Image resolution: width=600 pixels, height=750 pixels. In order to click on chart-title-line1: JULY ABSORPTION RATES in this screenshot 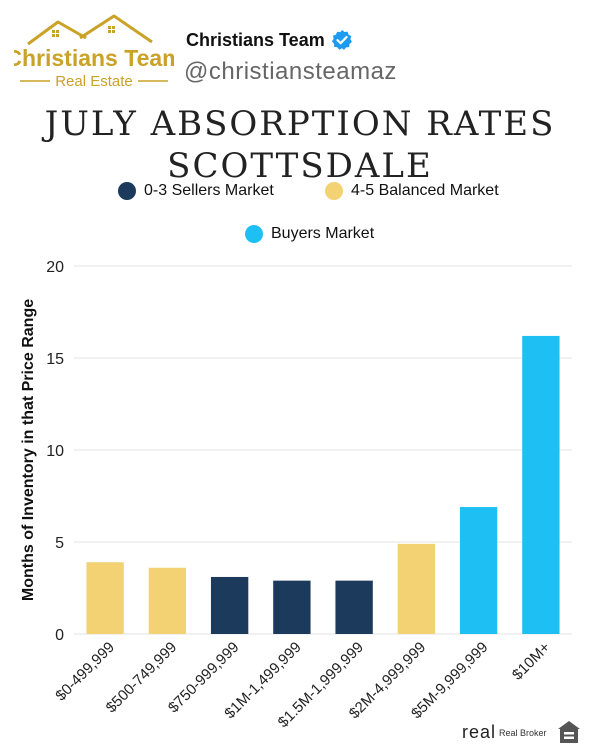, I will do `click(300, 124)`.